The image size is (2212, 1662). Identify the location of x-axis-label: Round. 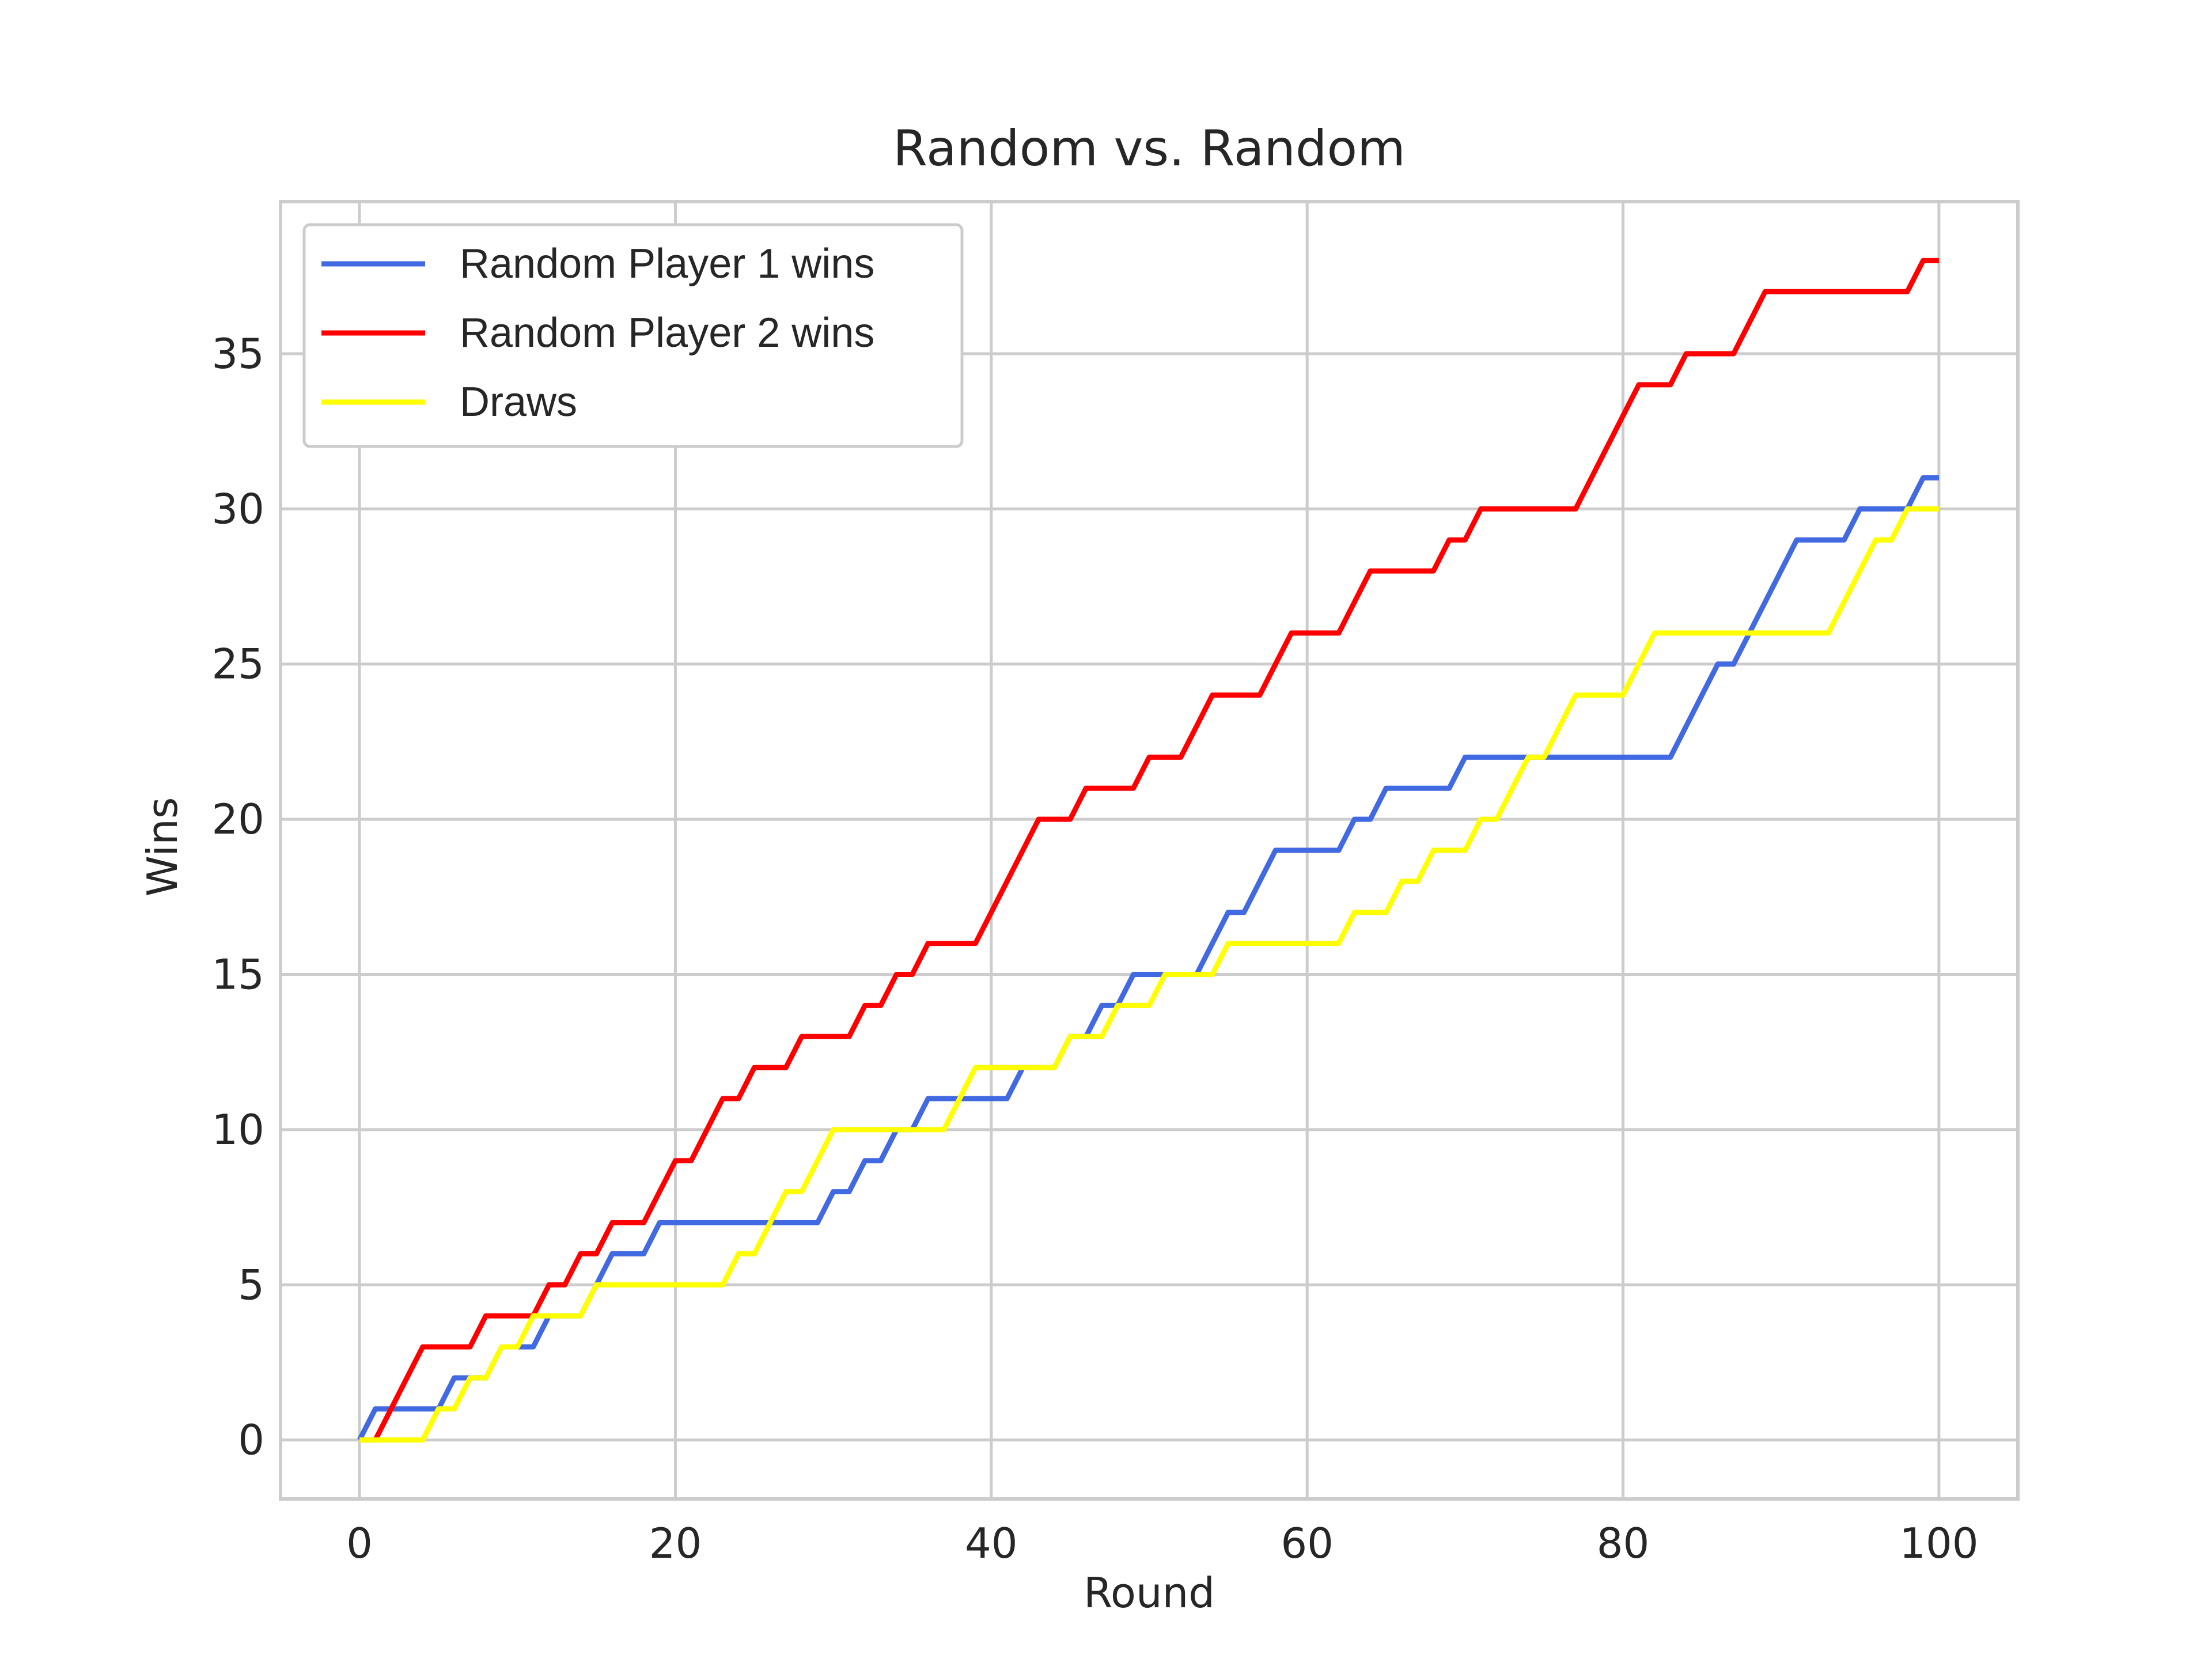
(1149, 1593).